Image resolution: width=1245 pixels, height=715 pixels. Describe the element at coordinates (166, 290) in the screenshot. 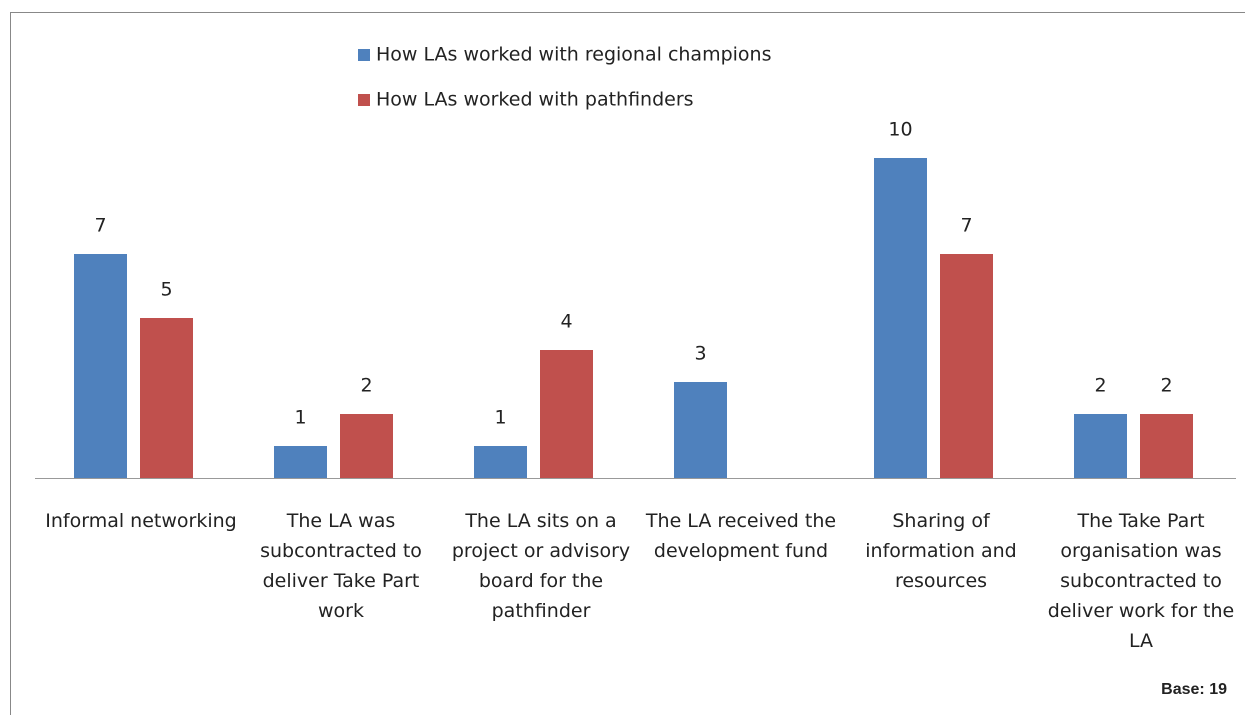

I see `data-label: 5` at that location.